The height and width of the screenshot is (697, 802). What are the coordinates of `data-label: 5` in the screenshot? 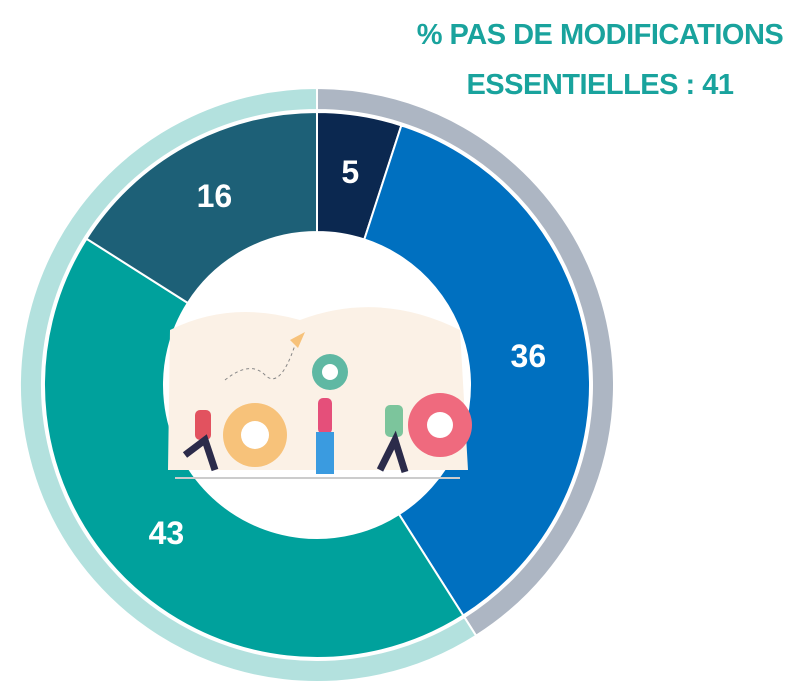 It's located at (350, 172).